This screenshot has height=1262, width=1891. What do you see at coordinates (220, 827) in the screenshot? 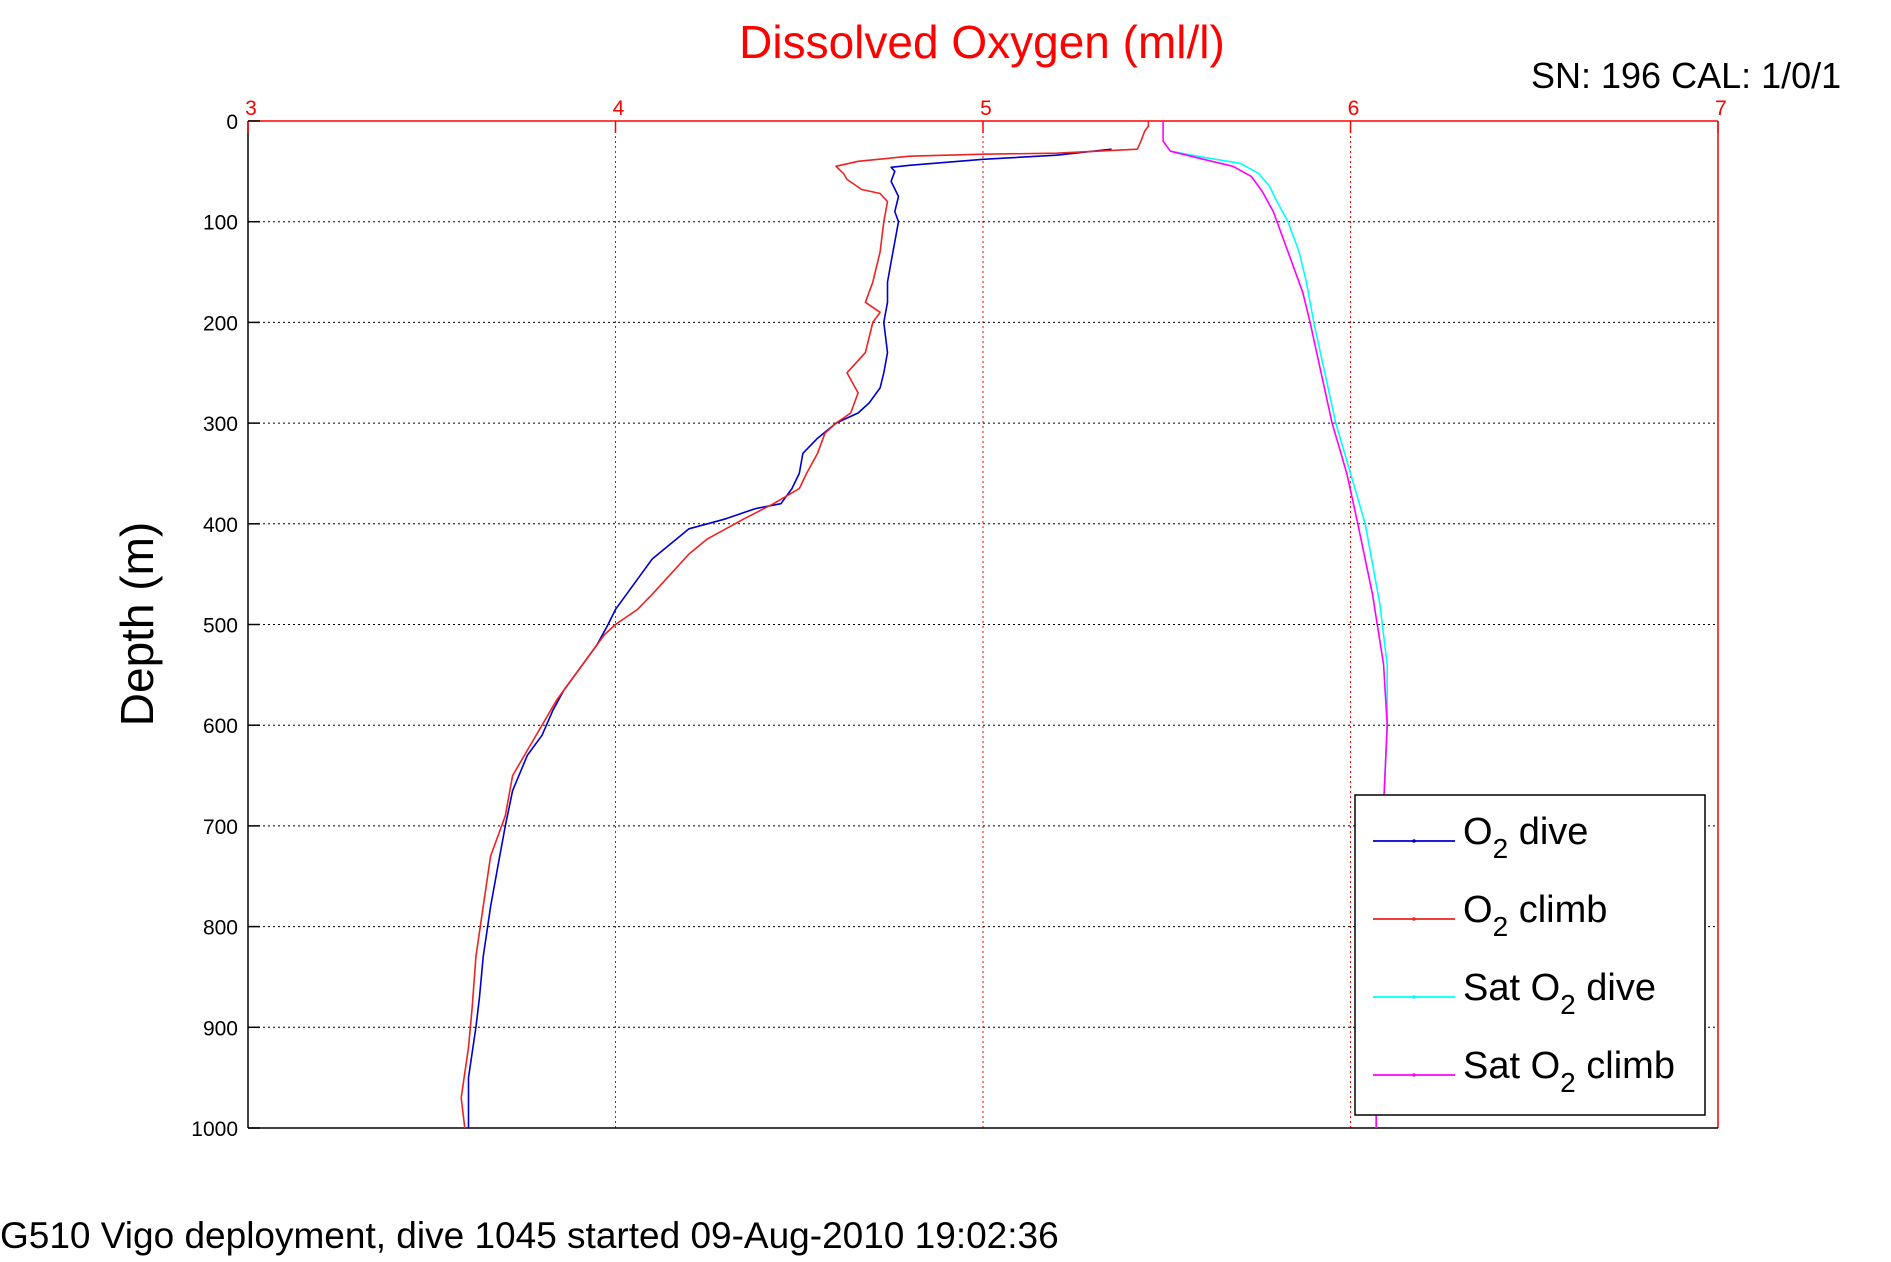
I see `y-tick-label: 700` at bounding box center [220, 827].